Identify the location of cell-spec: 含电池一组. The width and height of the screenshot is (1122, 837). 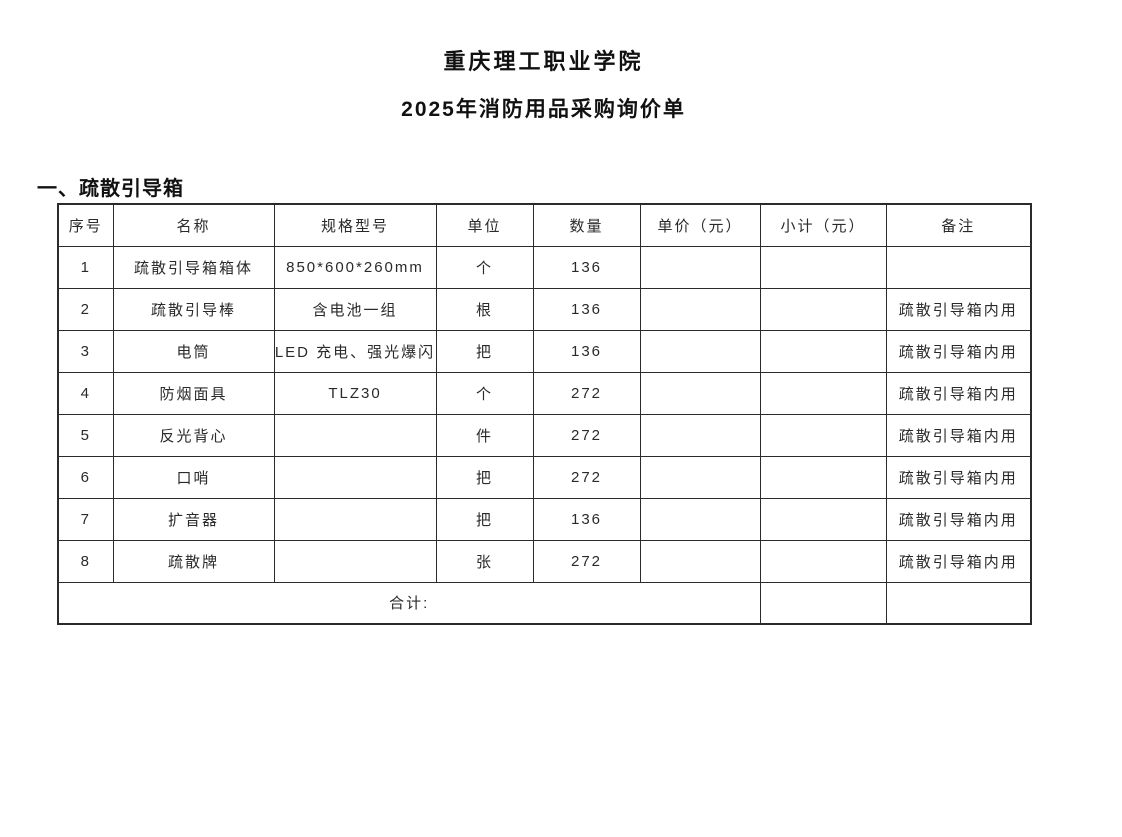
(355, 309).